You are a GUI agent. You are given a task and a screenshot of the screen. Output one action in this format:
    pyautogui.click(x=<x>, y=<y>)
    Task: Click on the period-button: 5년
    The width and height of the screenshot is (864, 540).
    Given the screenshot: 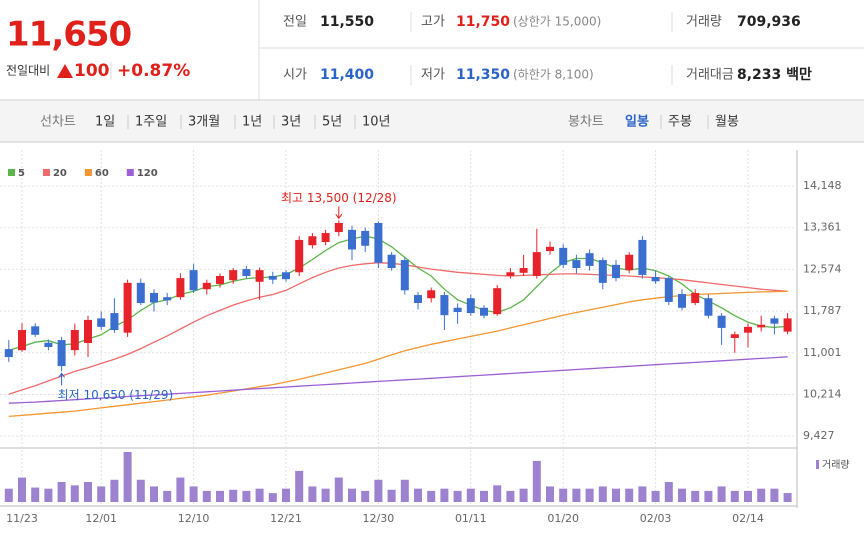 What is the action you would take?
    pyautogui.click(x=332, y=122)
    